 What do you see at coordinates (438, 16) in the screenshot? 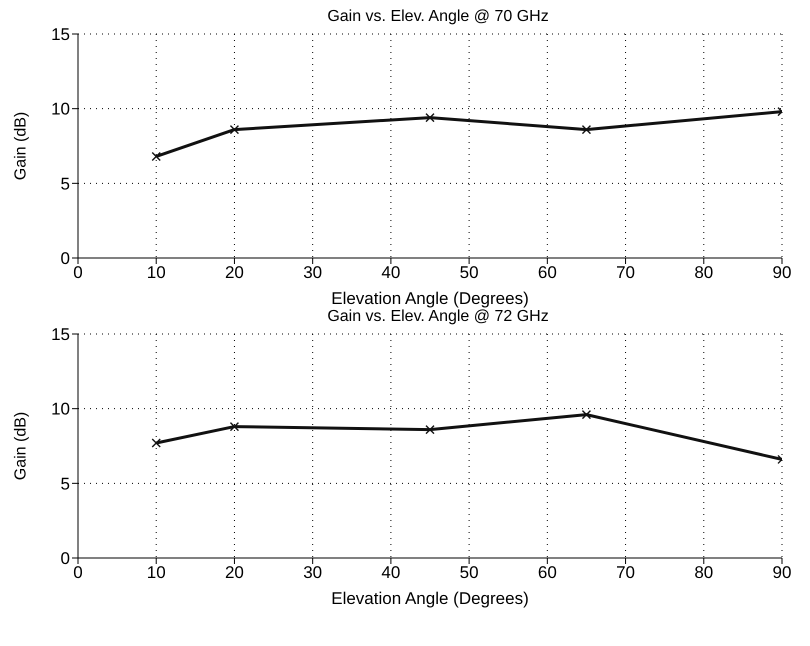
I see `chart-title: Gain vs. Elev. Angle @ 70 GHz` at bounding box center [438, 16].